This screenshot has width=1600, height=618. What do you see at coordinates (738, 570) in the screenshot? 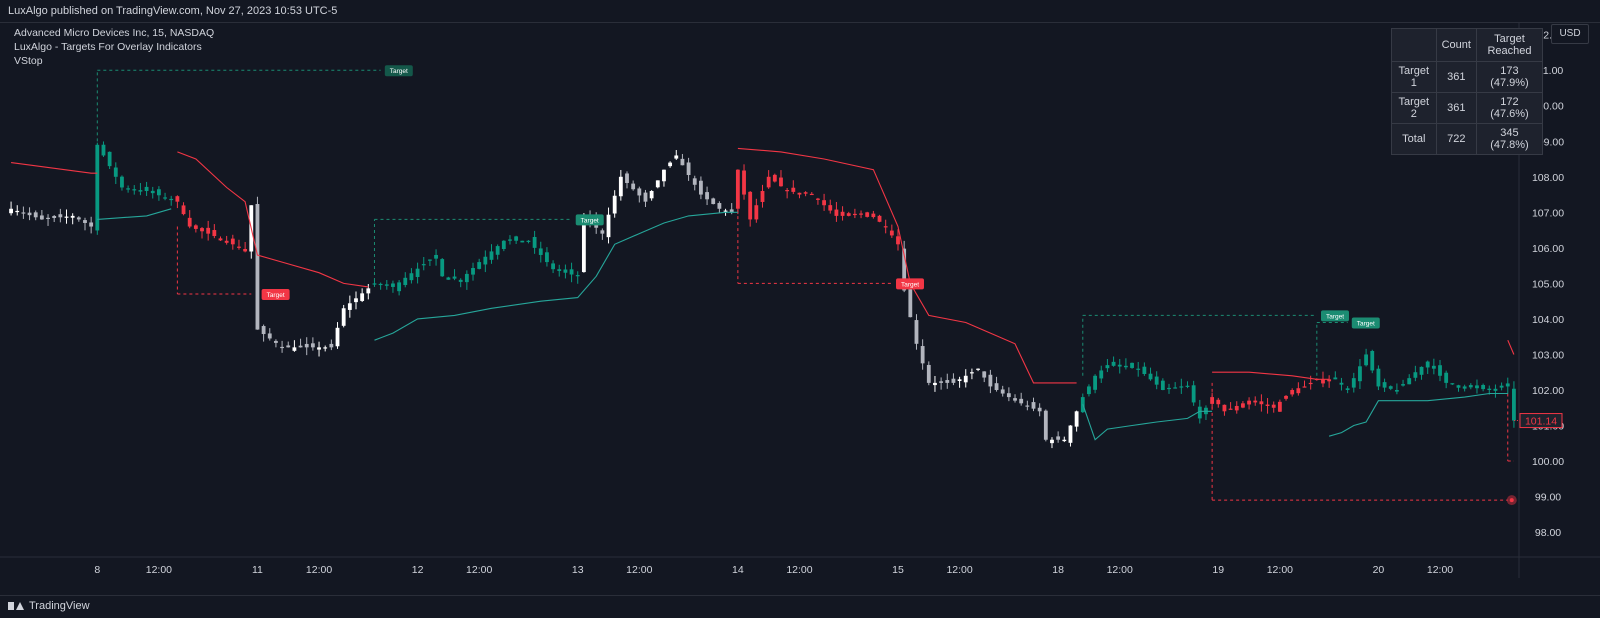
I see `x-tick-label: 14` at bounding box center [738, 570].